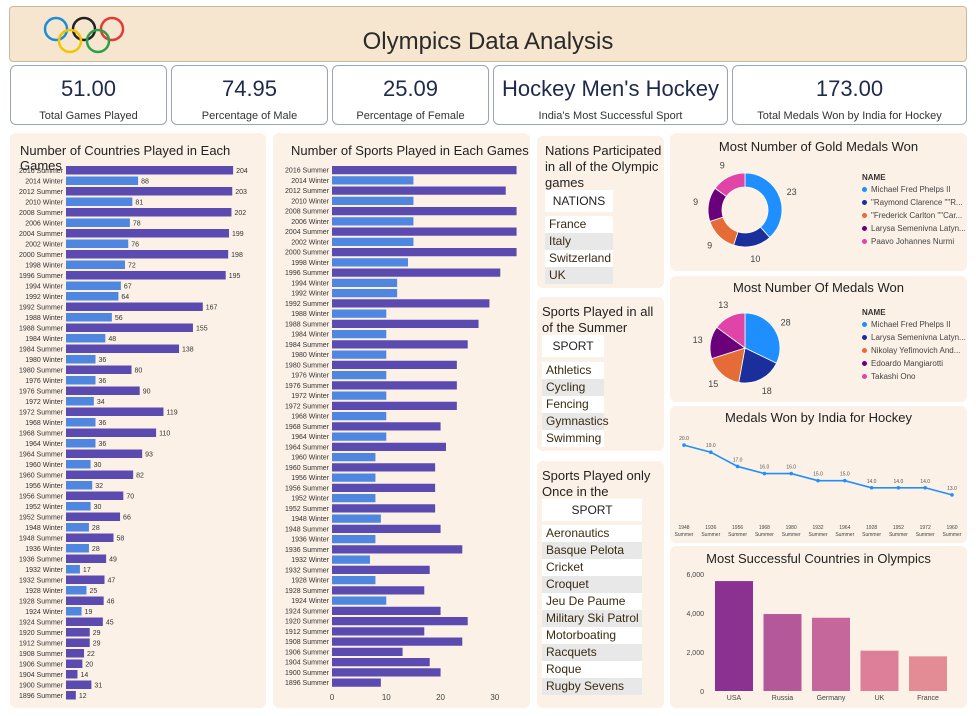 The width and height of the screenshot is (976, 716). Describe the element at coordinates (573, 404) in the screenshot. I see `table-row: Fencing` at that location.